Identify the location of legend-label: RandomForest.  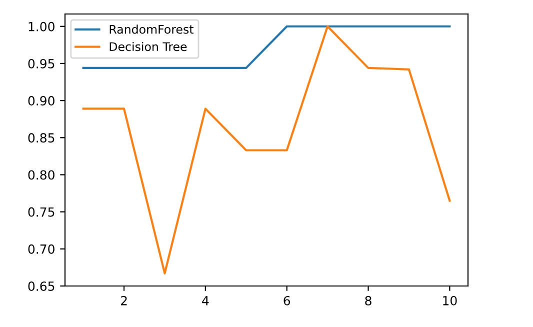
(152, 29).